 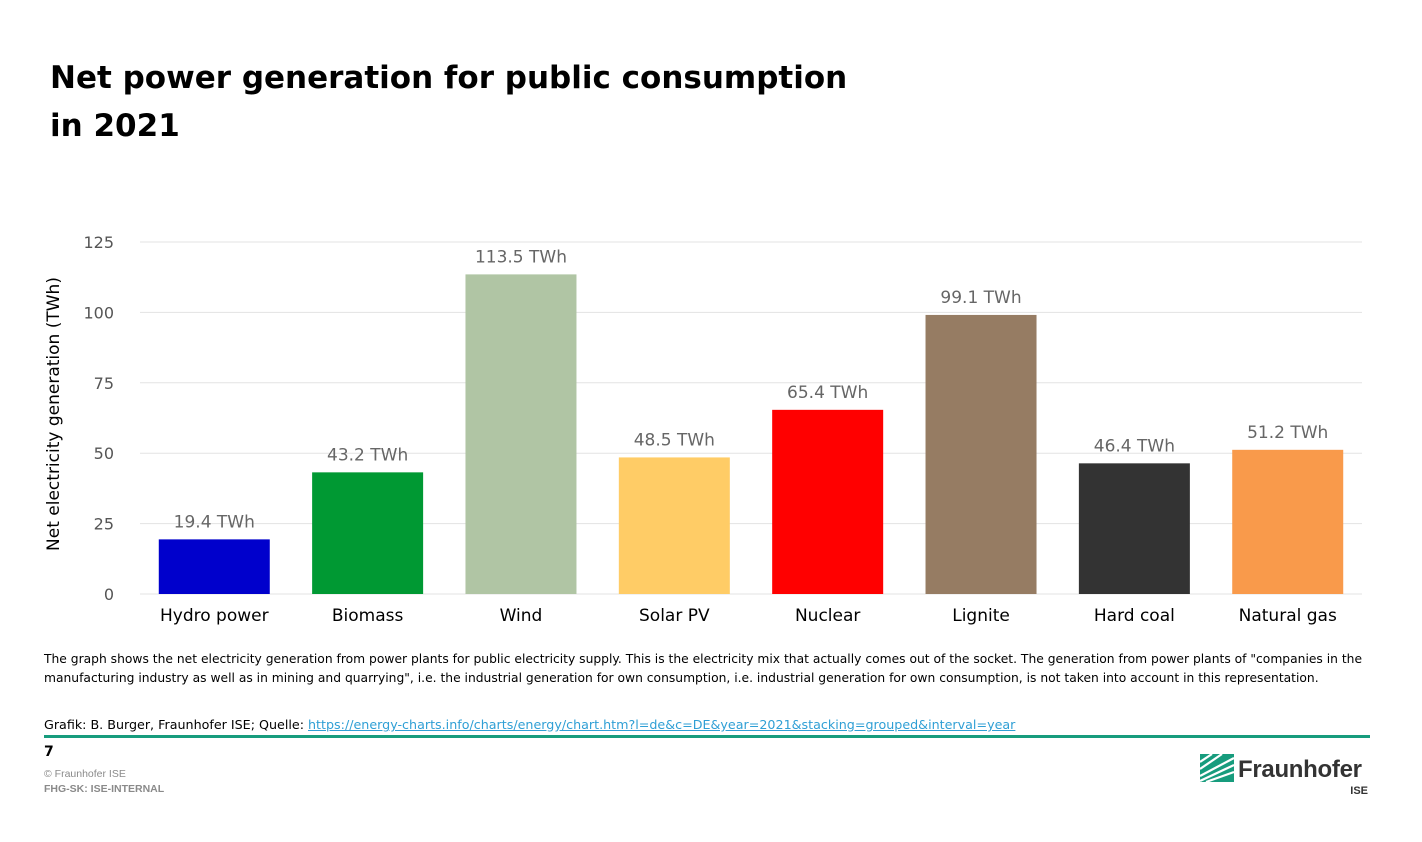 I want to click on bar-lignite, so click(x=981, y=454).